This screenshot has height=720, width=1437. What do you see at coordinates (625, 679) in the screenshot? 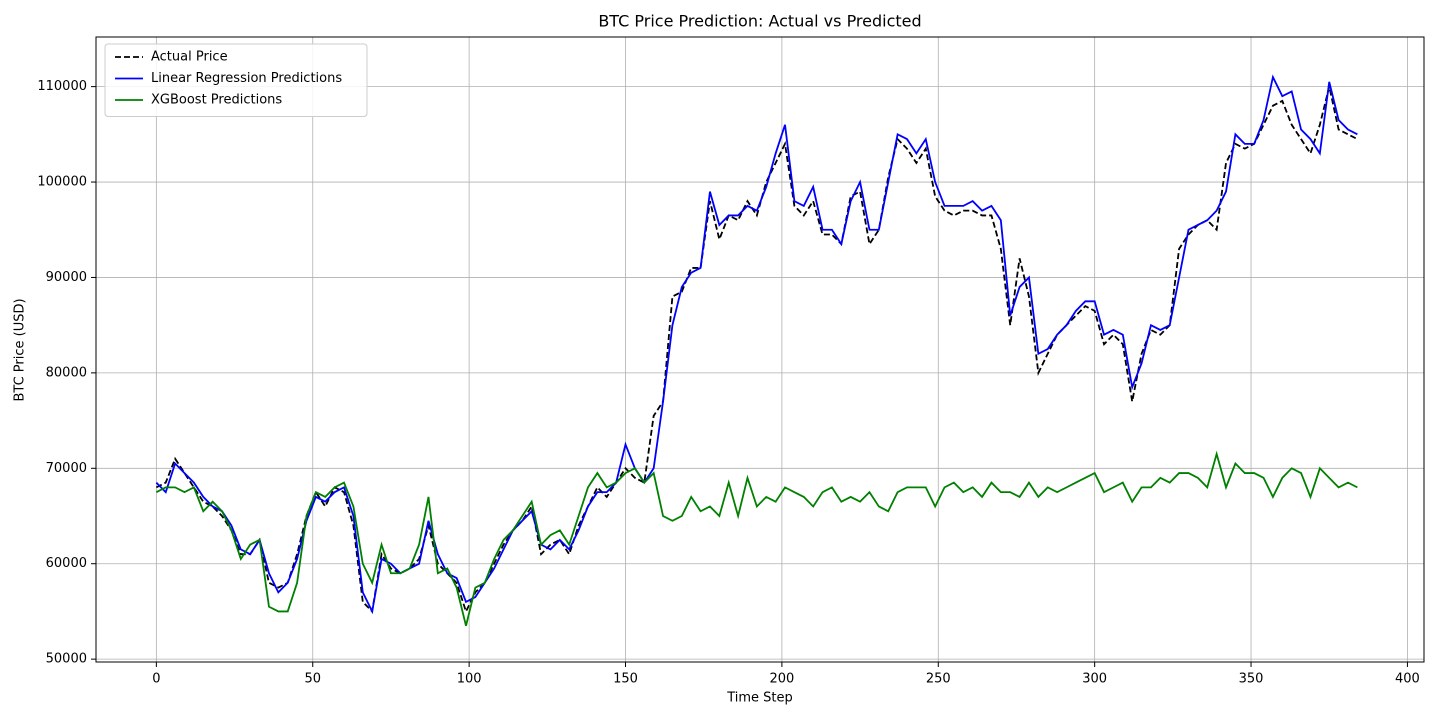
I see `x-tick-label: 150` at bounding box center [625, 679].